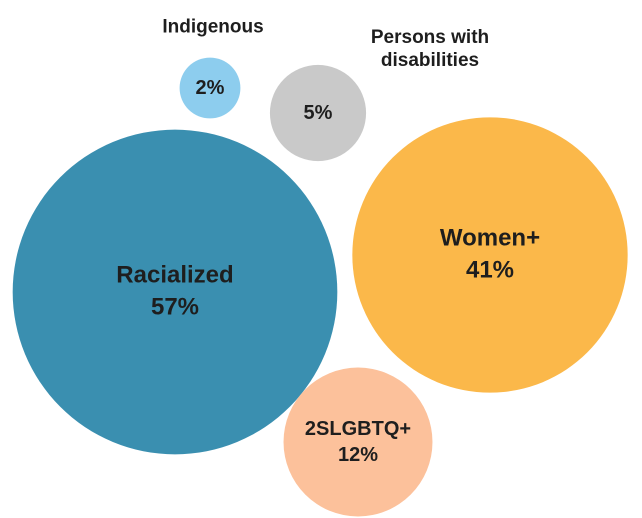  Describe the element at coordinates (213, 27) in the screenshot. I see `category-label: Indigenous` at that location.